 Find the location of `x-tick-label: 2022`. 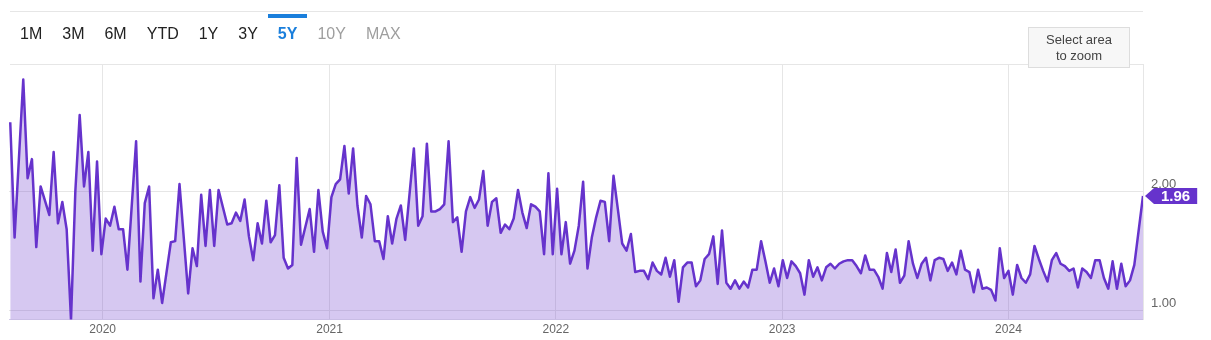

x-tick-label: 2022 is located at coordinates (556, 329).